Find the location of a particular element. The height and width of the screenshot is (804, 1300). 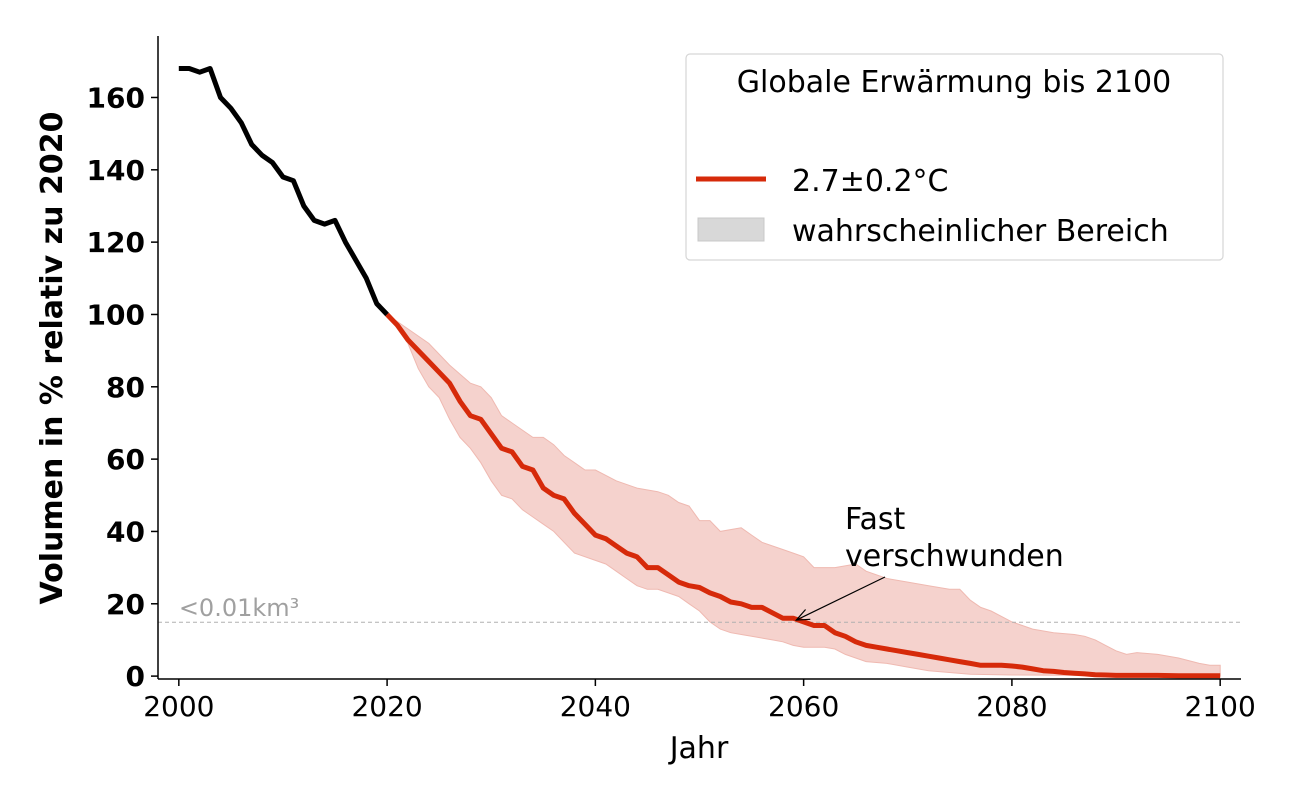

annotation-text-line1: Fast is located at coordinates (875, 519).